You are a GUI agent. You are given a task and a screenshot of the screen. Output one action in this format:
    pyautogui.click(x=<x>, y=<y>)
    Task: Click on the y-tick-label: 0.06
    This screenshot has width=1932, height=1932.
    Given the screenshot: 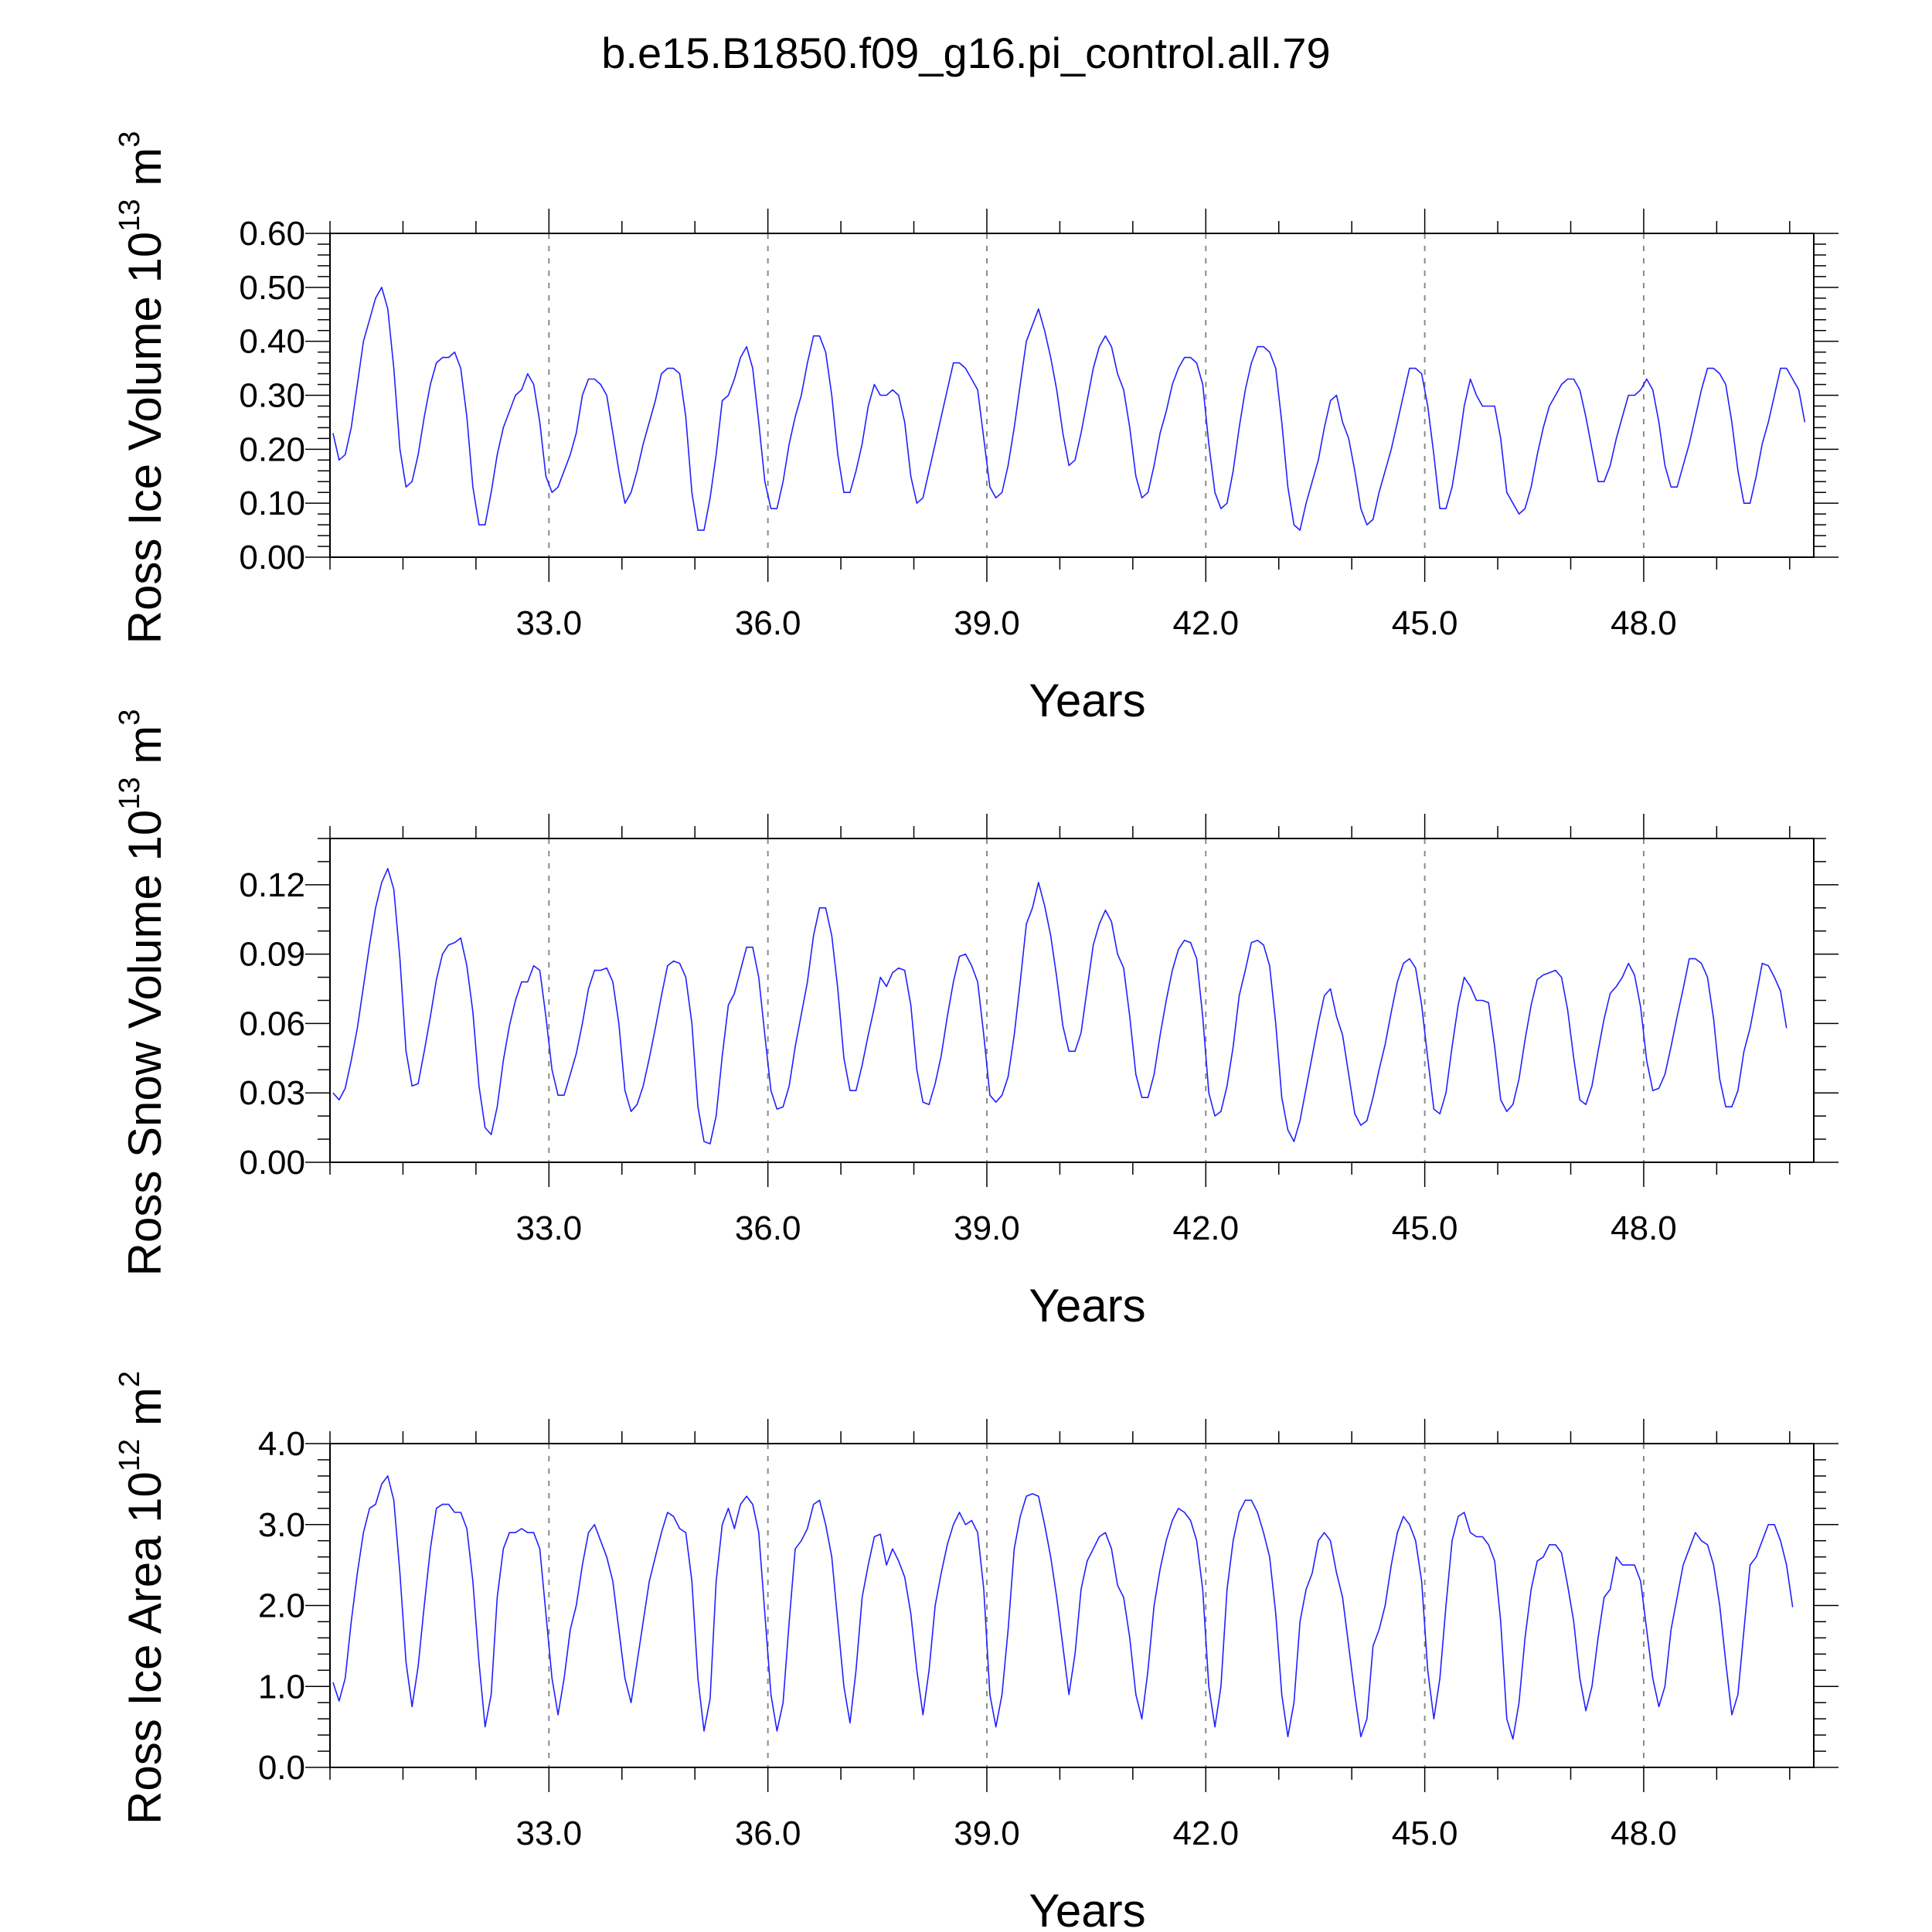 What is the action you would take?
    pyautogui.click(x=272, y=1024)
    